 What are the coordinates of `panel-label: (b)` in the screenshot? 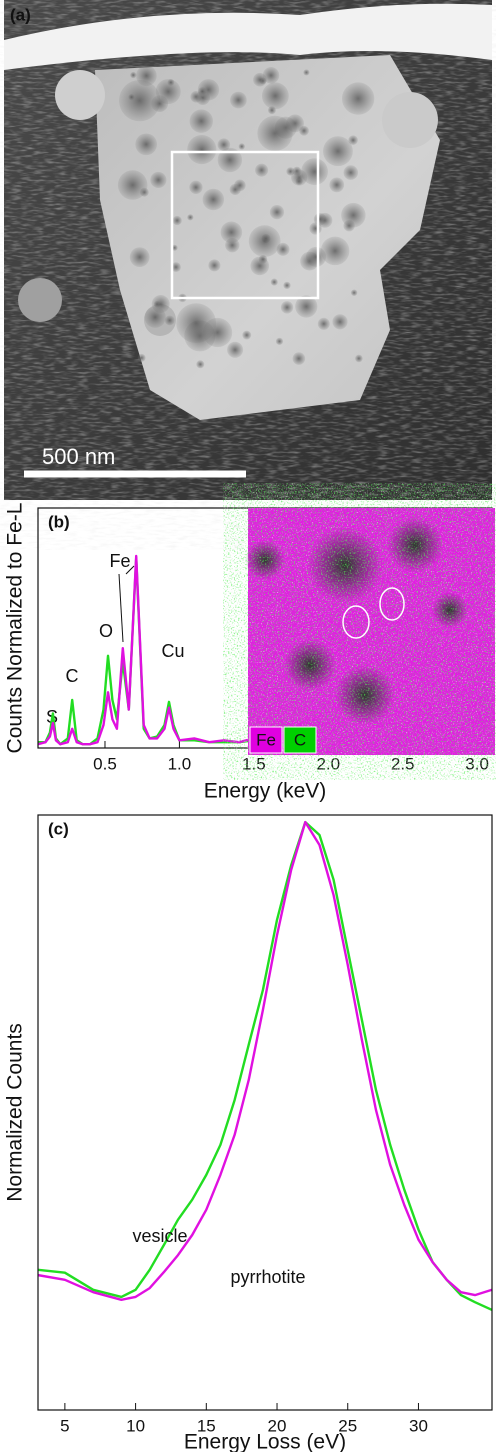 It's located at (59, 521).